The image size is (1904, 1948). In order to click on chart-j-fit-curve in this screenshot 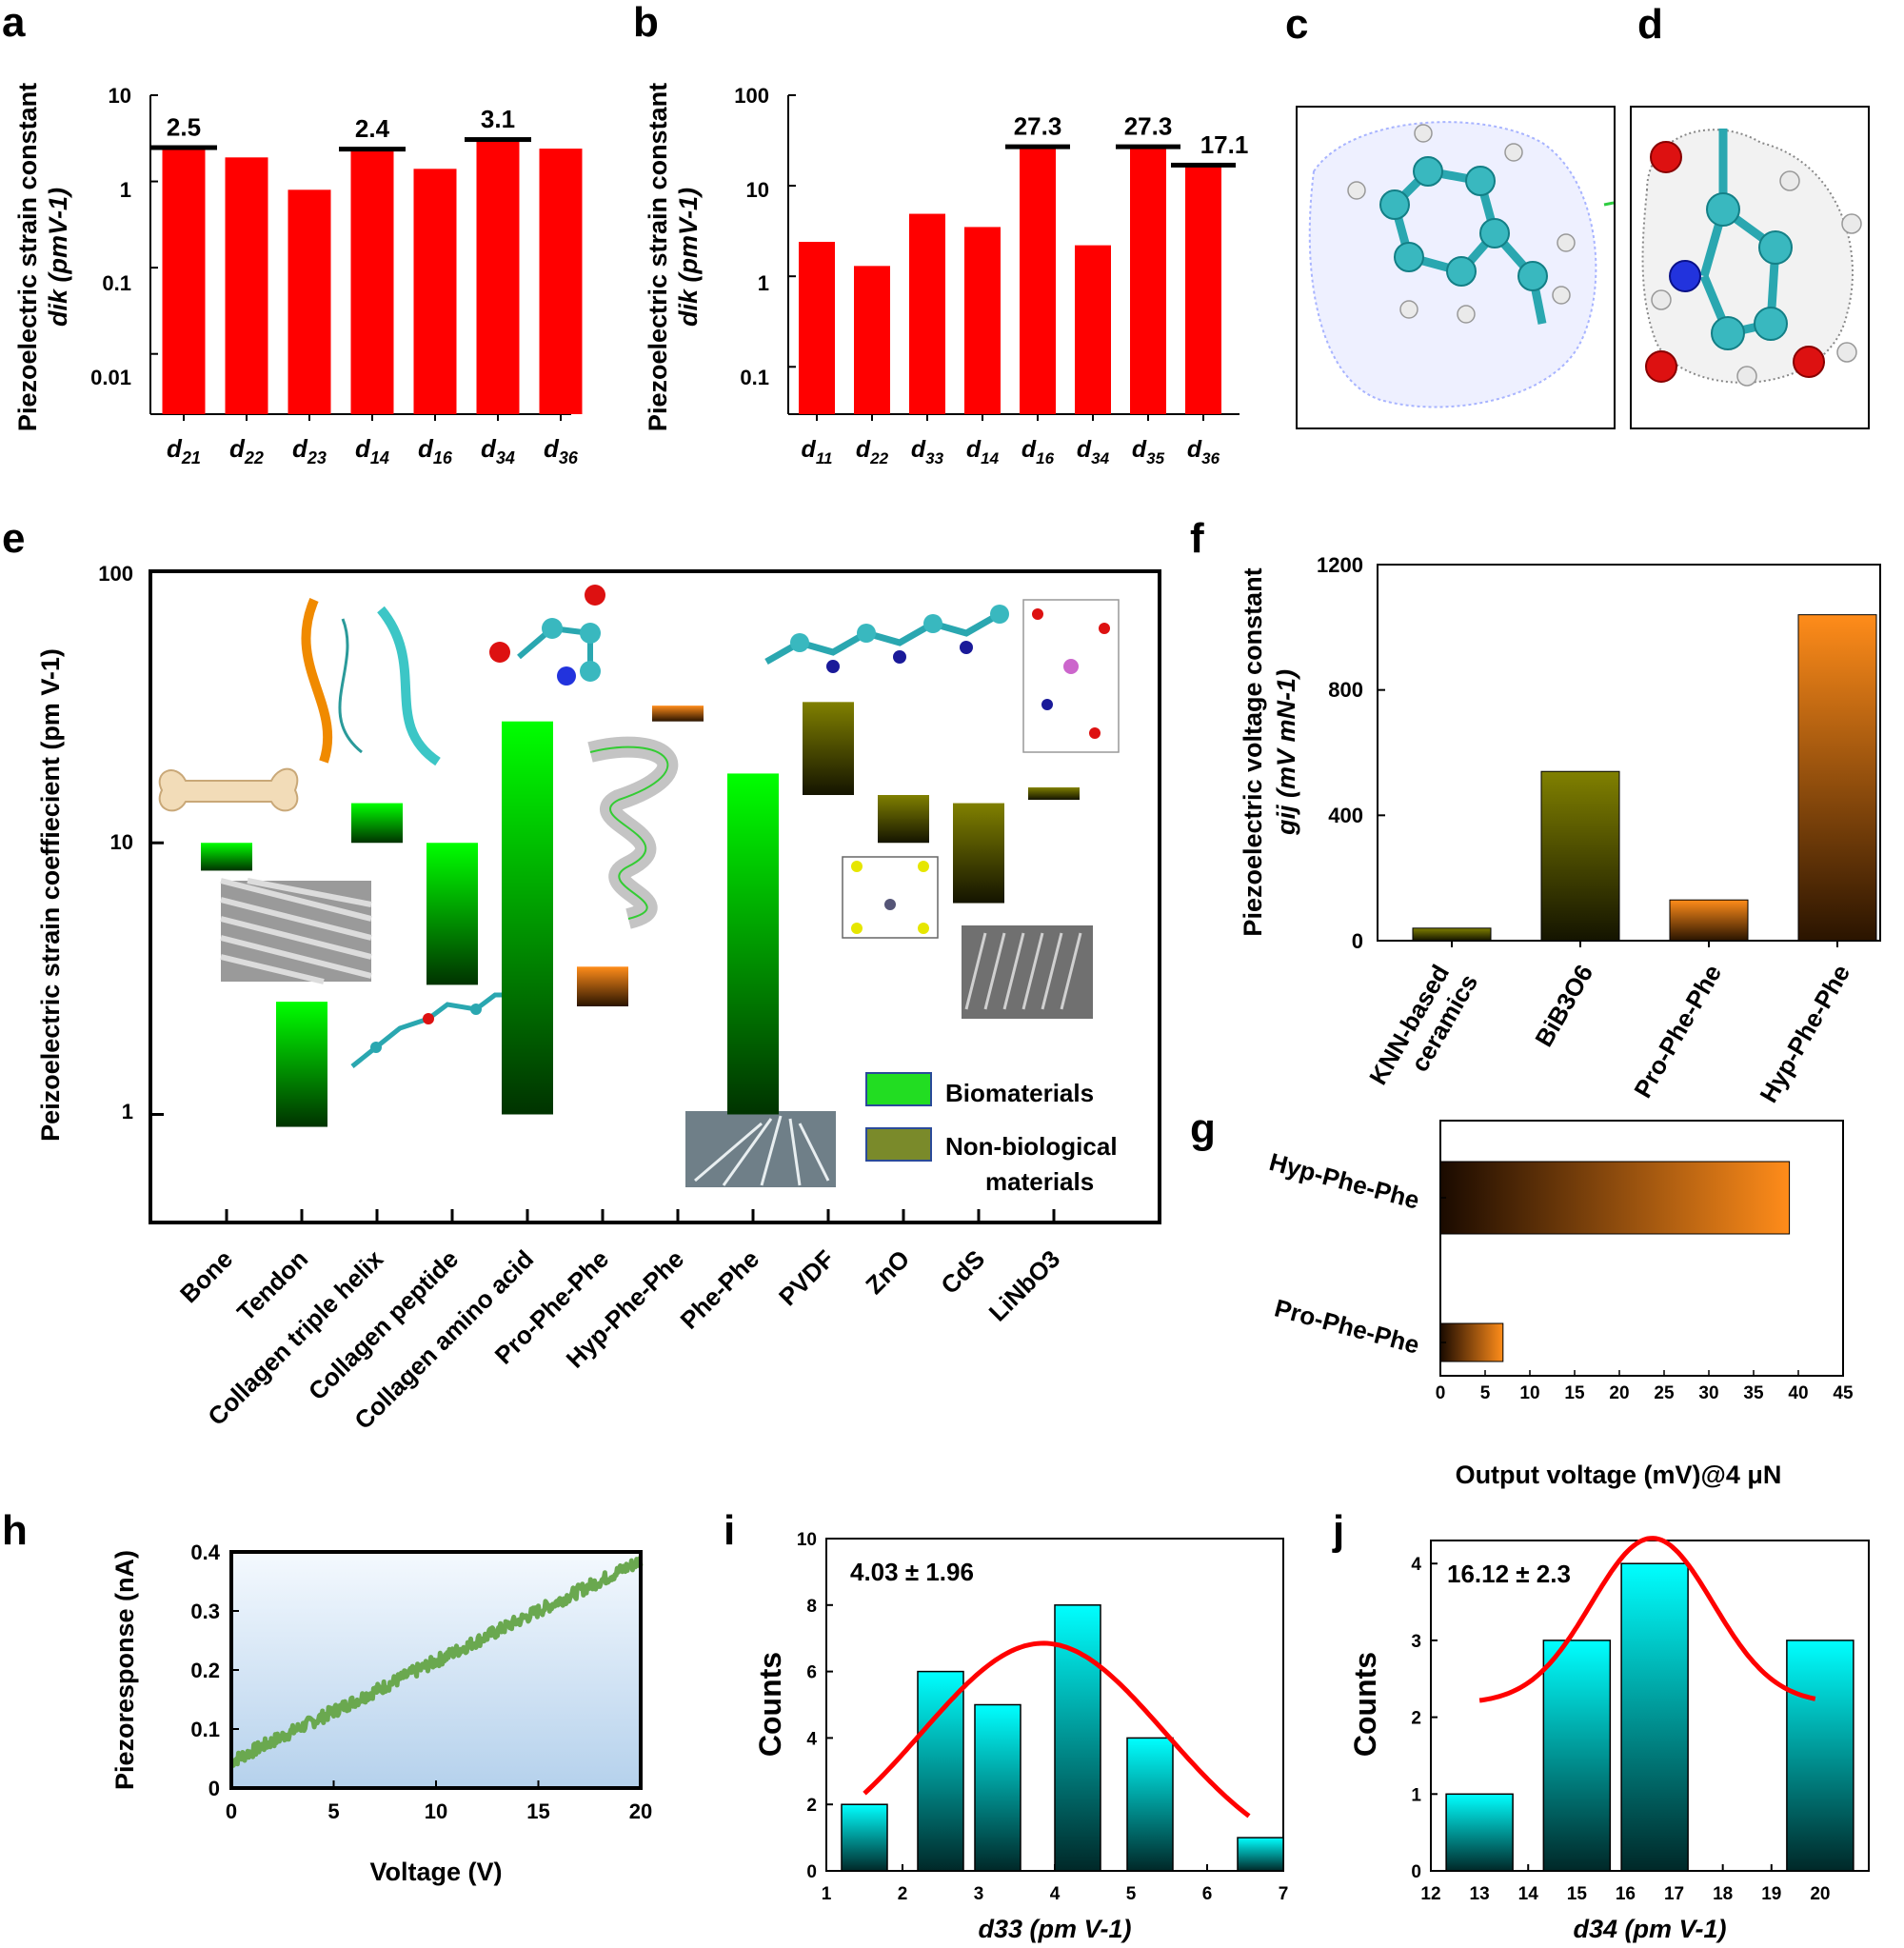, I will do `click(1647, 1619)`.